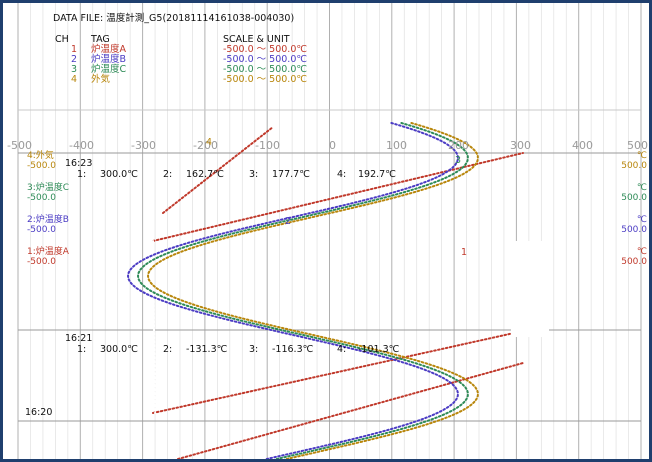 The image size is (652, 462). I want to click on data-file-name: 温度計測_G5(20181114161038-004030), so click(200, 18).